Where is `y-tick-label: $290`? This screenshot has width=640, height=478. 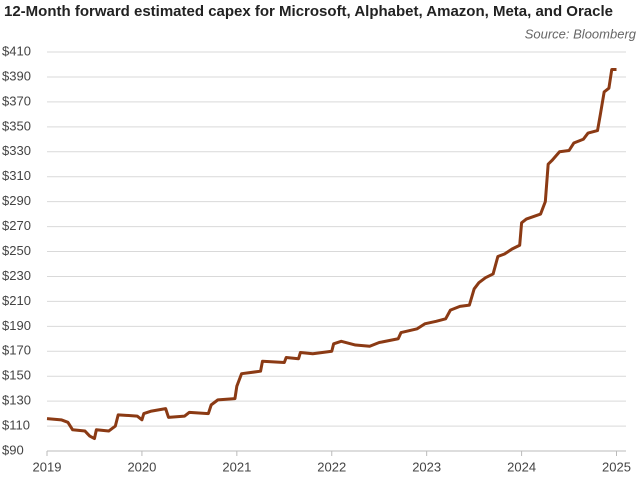 y-tick-label: $290 is located at coordinates (16, 200).